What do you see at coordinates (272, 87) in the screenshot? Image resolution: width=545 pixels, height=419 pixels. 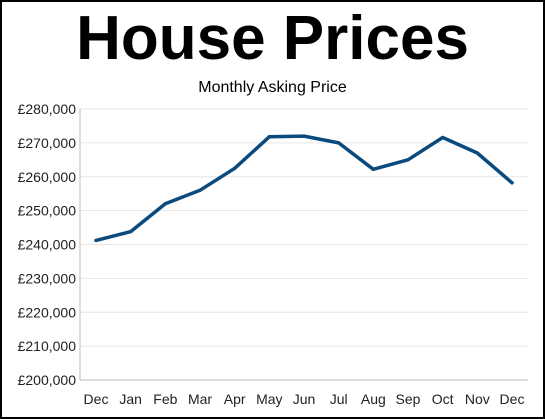 I see `chart-subtitle: Monthly Asking Price` at bounding box center [272, 87].